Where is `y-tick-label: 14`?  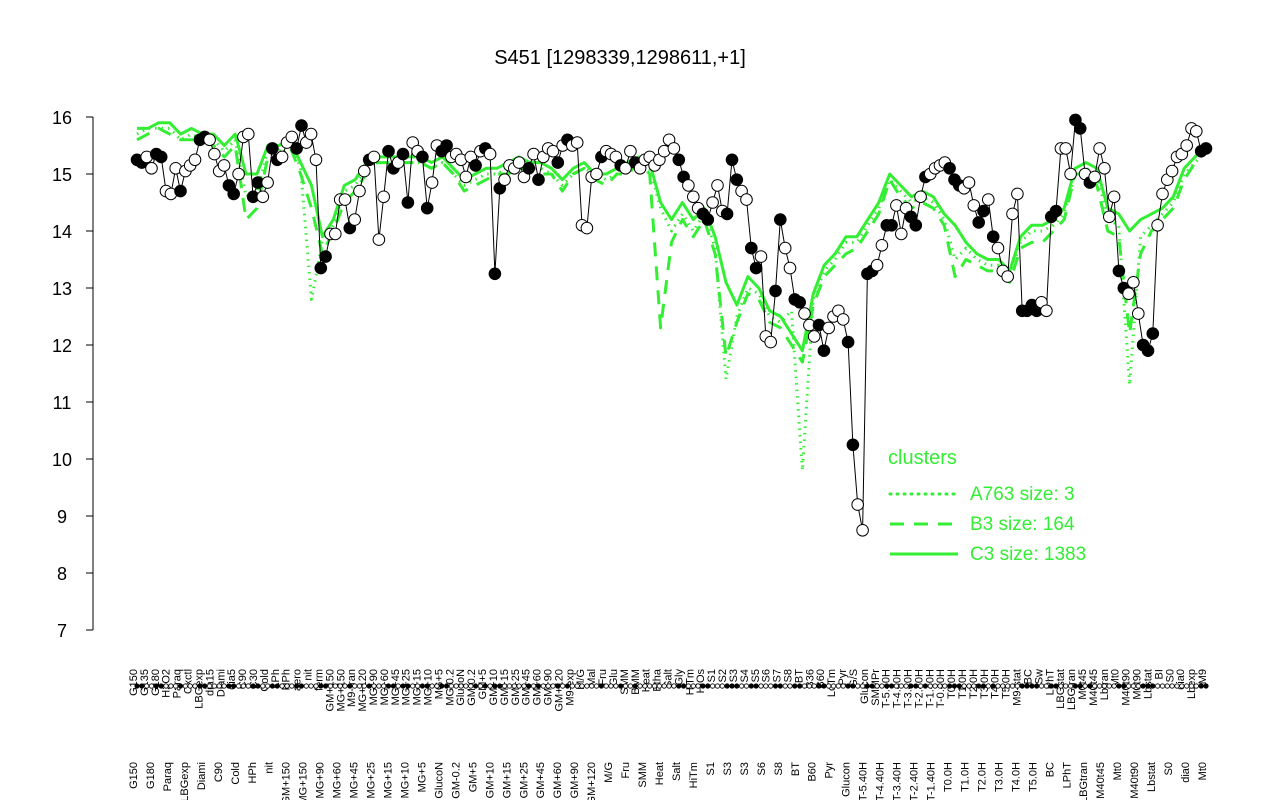
y-tick-label: 14 is located at coordinates (62, 232).